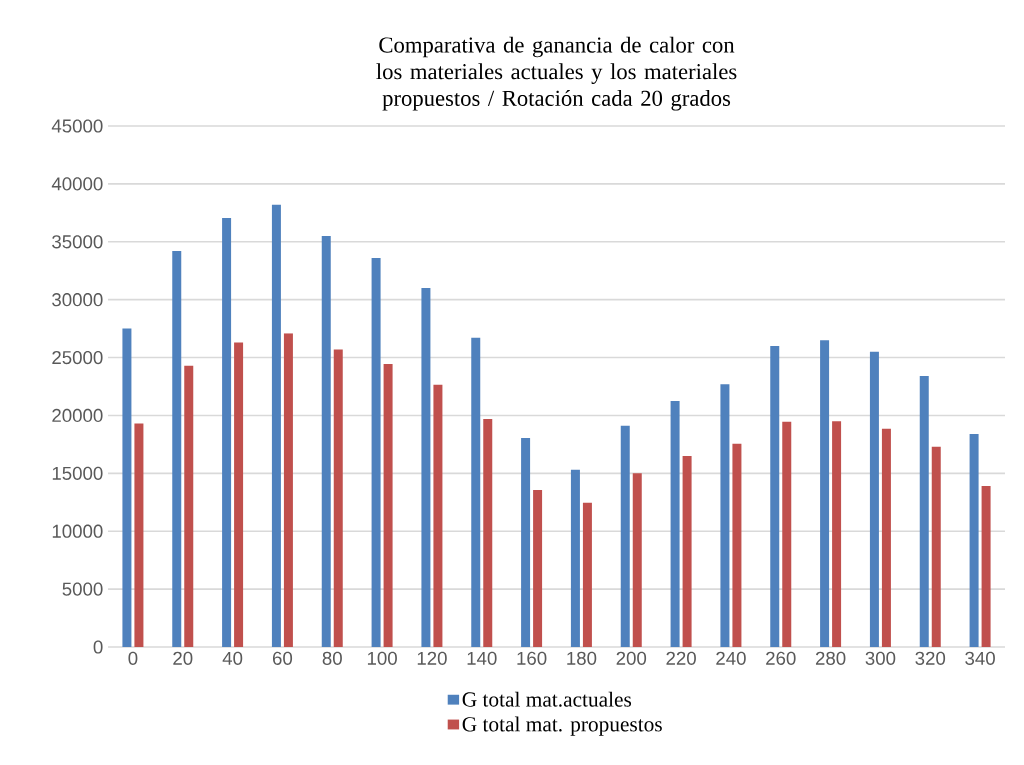  I want to click on chart-title: Comparativa de ganancia de calor con los materiales actuales y los materiales propuestos / Rotación cada 20 grados, so click(556, 73).